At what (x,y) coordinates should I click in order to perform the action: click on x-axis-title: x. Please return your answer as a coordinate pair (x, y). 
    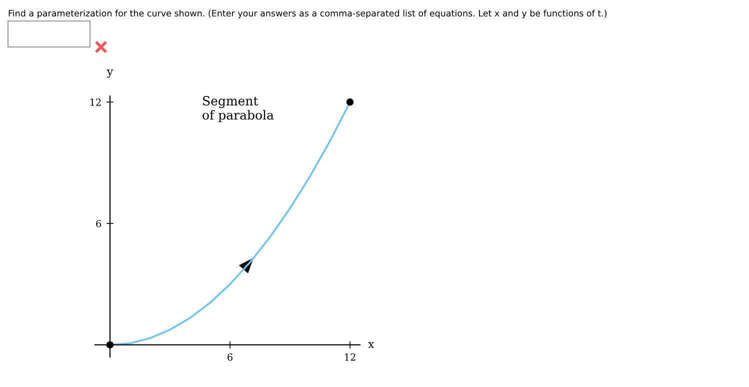
    Looking at the image, I should click on (371, 345).